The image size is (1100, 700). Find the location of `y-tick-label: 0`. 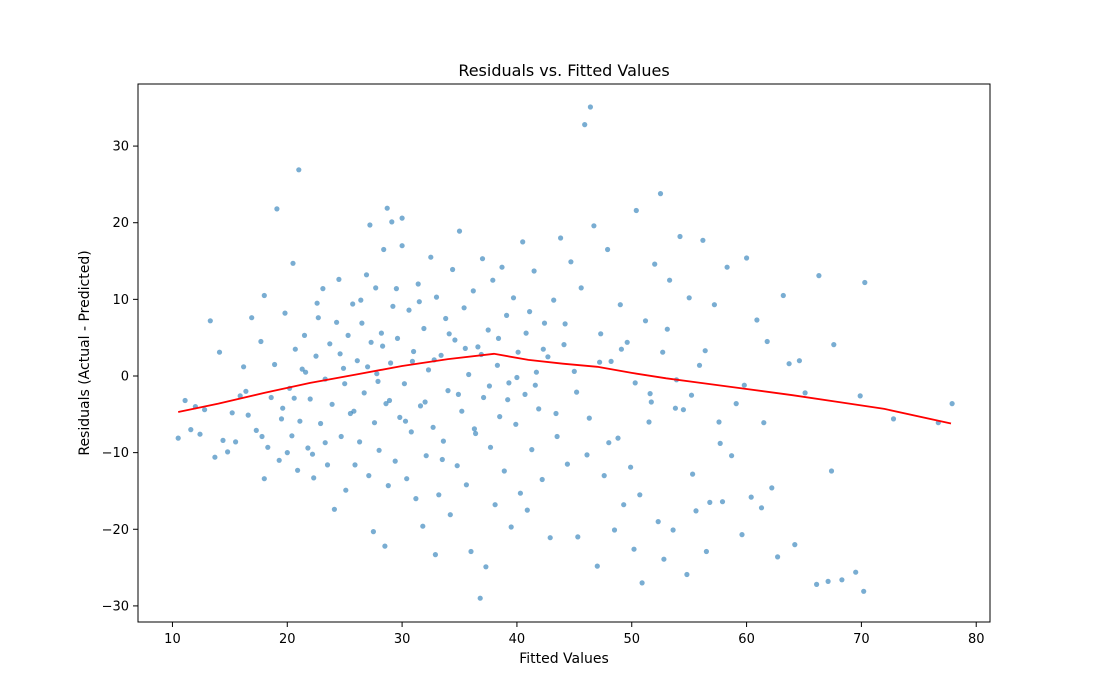

y-tick-label: 0 is located at coordinates (125, 376).